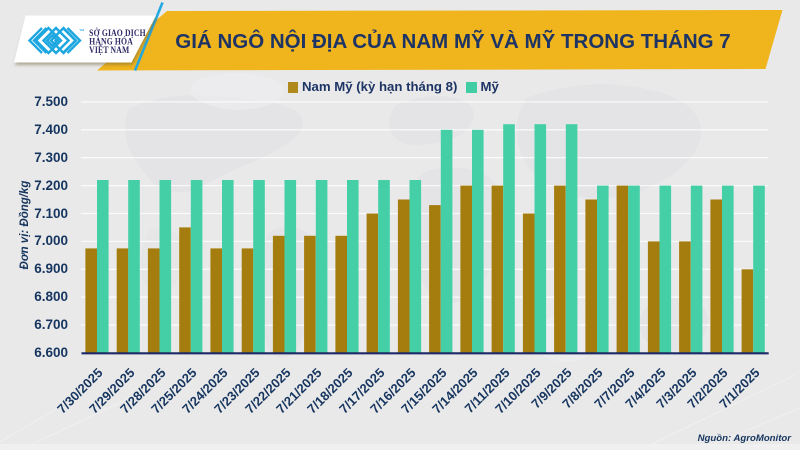 The height and width of the screenshot is (450, 800). What do you see at coordinates (109, 49) in the screenshot?
I see `svg-text: VIỆT NAM` at bounding box center [109, 49].